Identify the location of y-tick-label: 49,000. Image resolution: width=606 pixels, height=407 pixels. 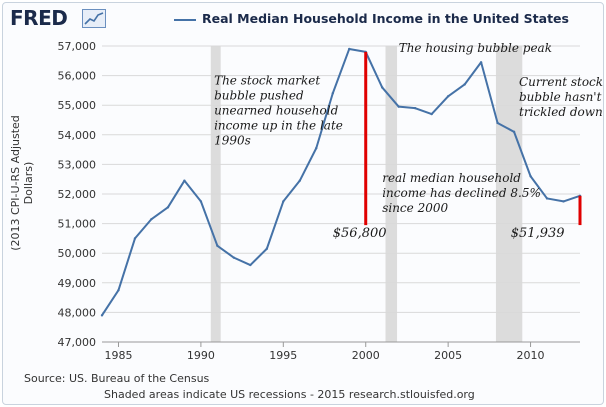
(77, 283).